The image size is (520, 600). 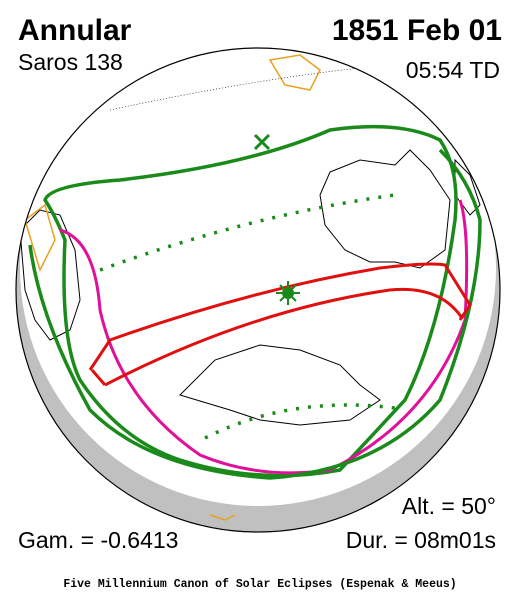 I want to click on saros: Saros 138, so click(x=70, y=62).